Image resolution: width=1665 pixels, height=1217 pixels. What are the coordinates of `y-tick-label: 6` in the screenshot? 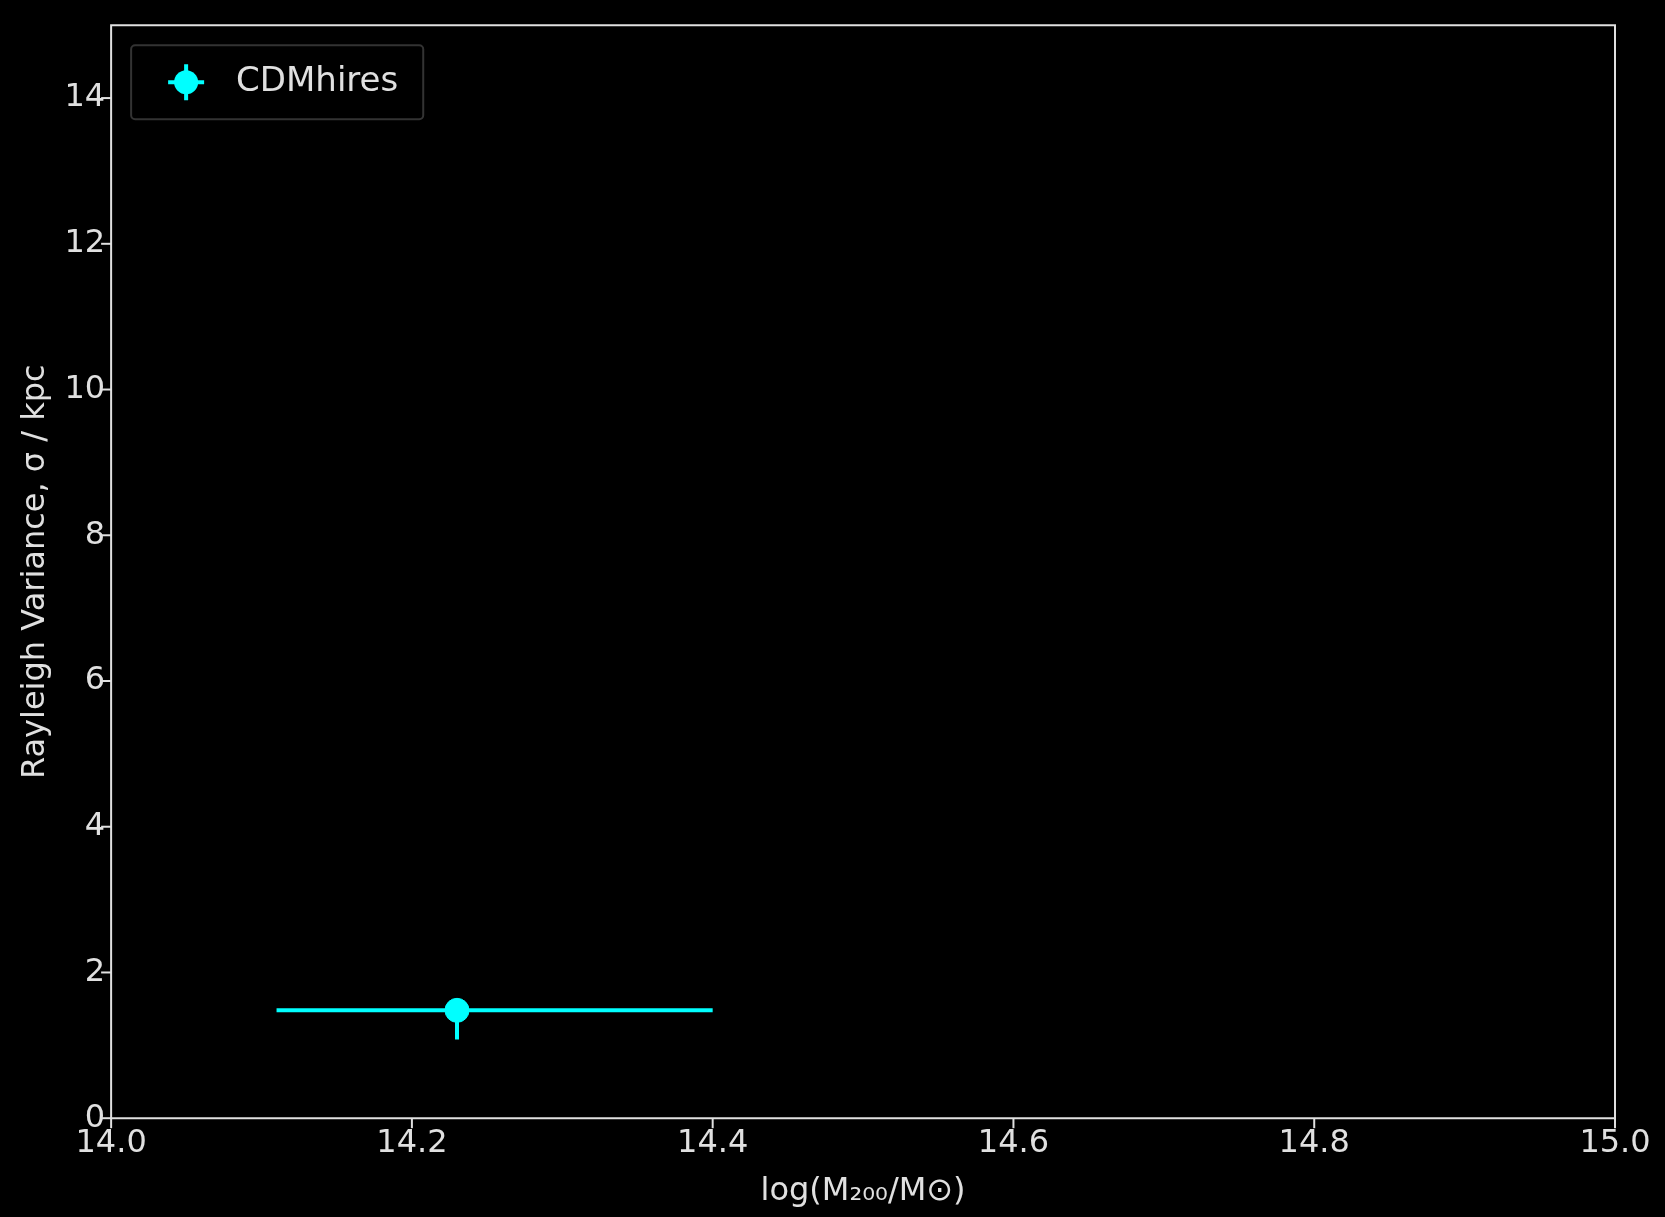 It's located at (95, 678).